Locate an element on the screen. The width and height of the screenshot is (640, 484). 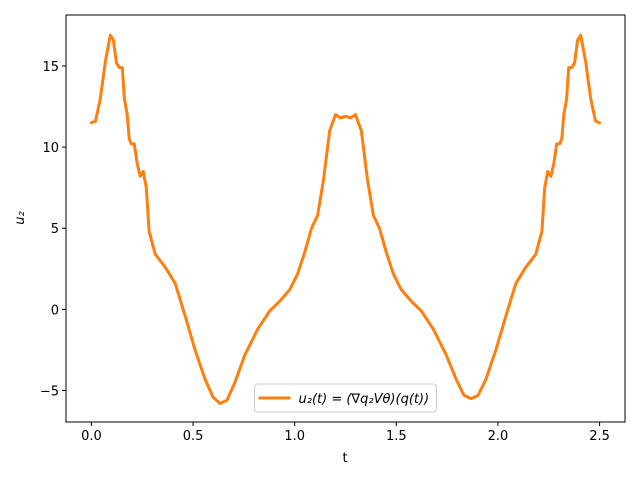
x-tick-label: 2.5 is located at coordinates (599, 436).